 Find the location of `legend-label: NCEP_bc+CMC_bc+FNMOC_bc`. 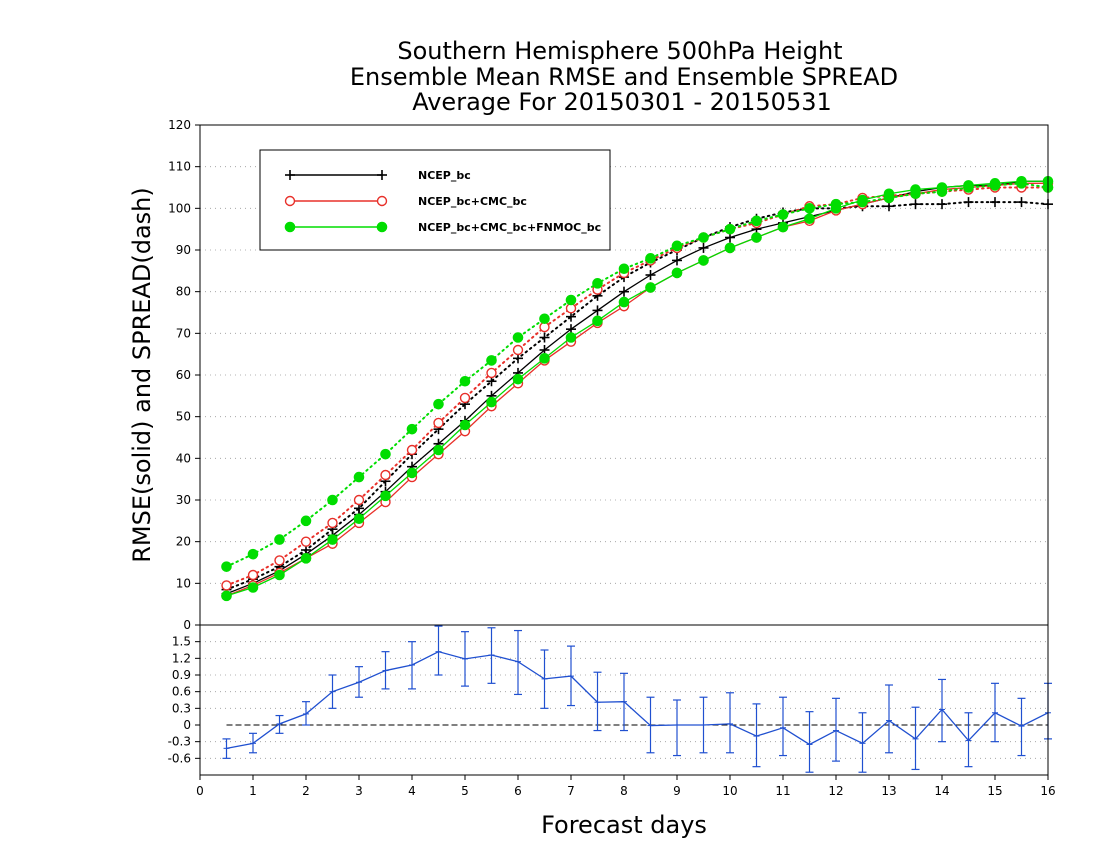

legend-label: NCEP_bc+CMC_bc+FNMOC_bc is located at coordinates (509, 227).